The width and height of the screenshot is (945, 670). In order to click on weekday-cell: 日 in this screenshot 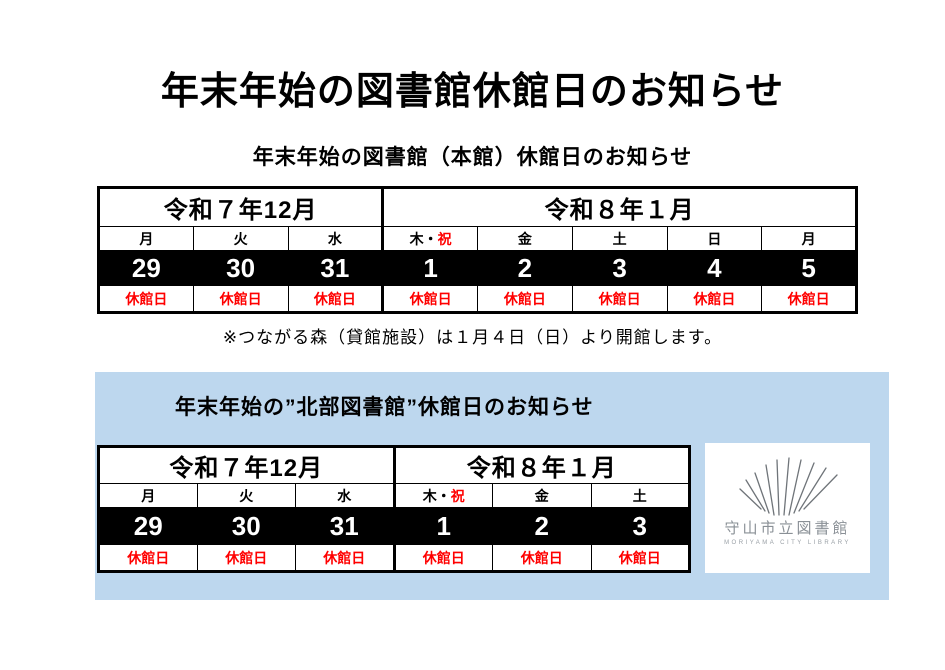, I will do `click(714, 238)`.